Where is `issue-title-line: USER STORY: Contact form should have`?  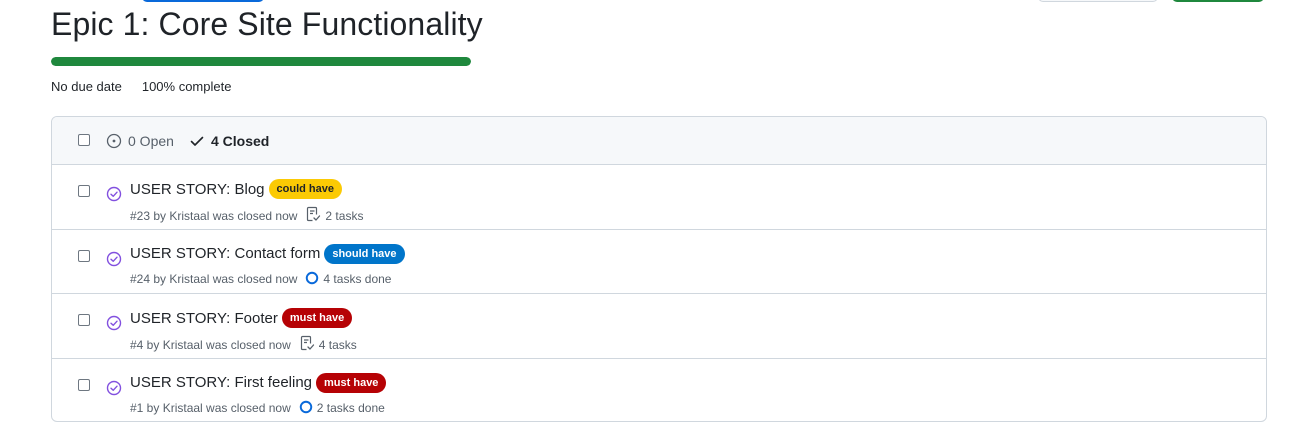
issue-title-line: USER STORY: Contact form should have is located at coordinates (267, 253).